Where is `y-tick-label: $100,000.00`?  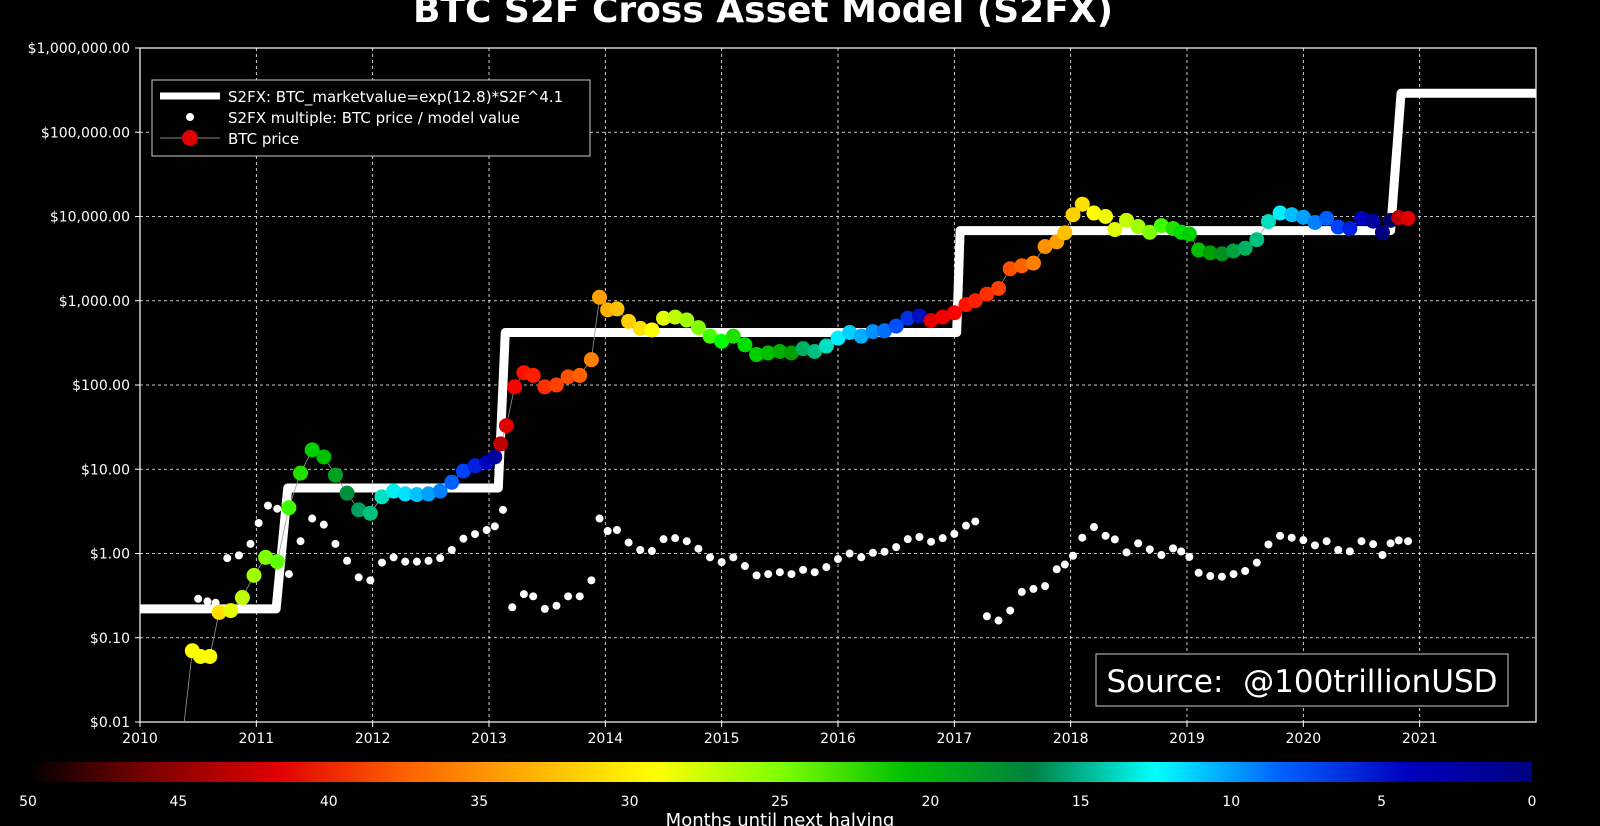 y-tick-label: $100,000.00 is located at coordinates (85, 133).